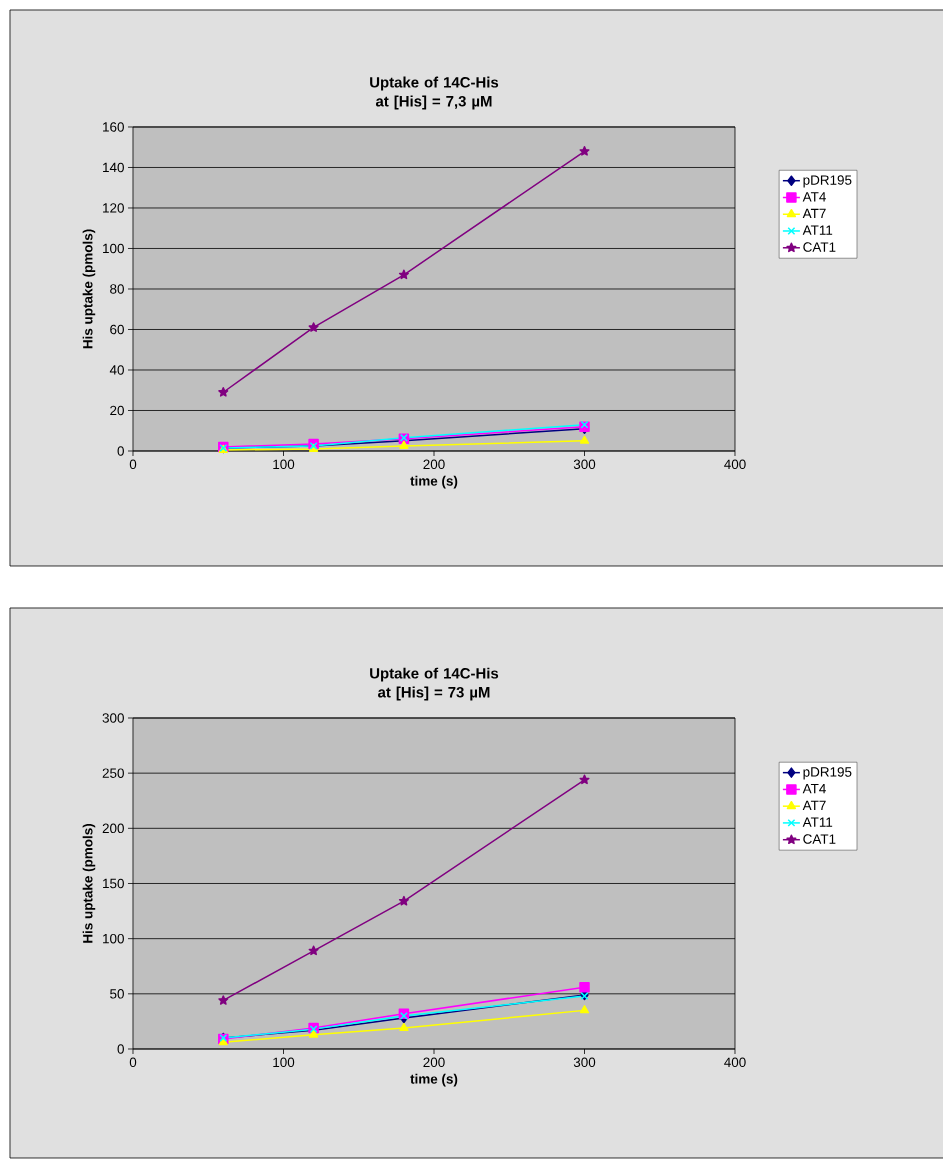  I want to click on y-tick-label: 300, so click(113, 718).